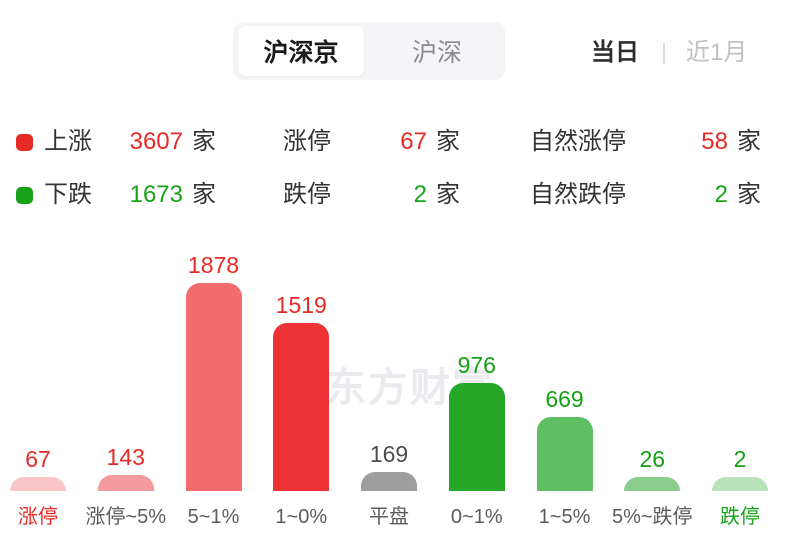  Describe the element at coordinates (389, 454) in the screenshot. I see `bar-value-label: 169` at that location.